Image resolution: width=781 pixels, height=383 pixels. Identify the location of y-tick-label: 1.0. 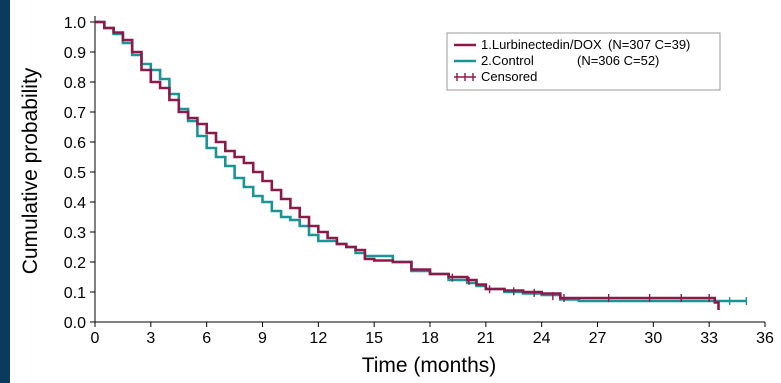
(75, 23).